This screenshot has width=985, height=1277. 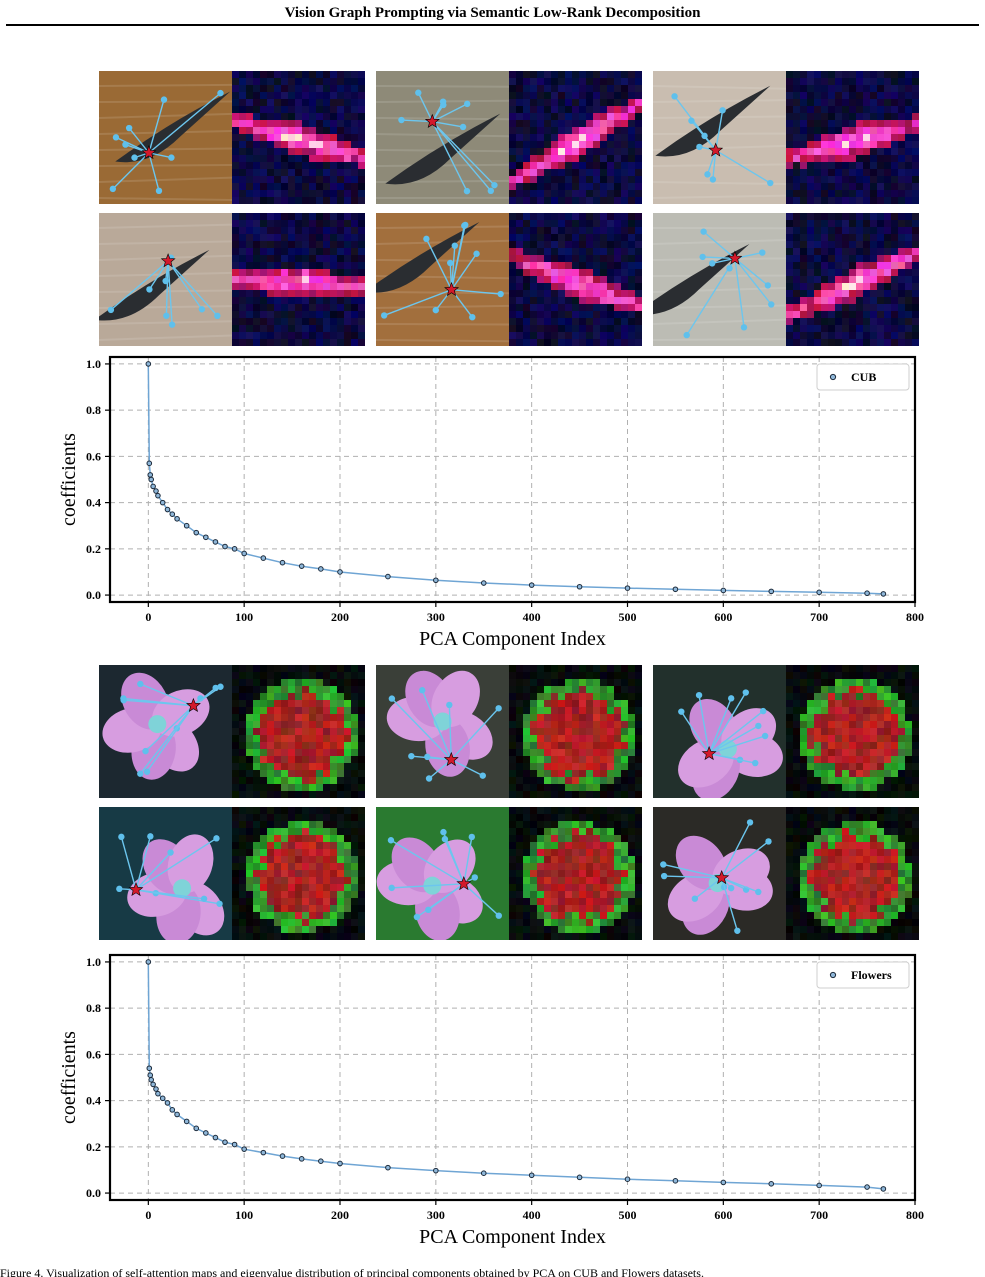 I want to click on cub-y-tick-label: 0.4, so click(x=93, y=503).